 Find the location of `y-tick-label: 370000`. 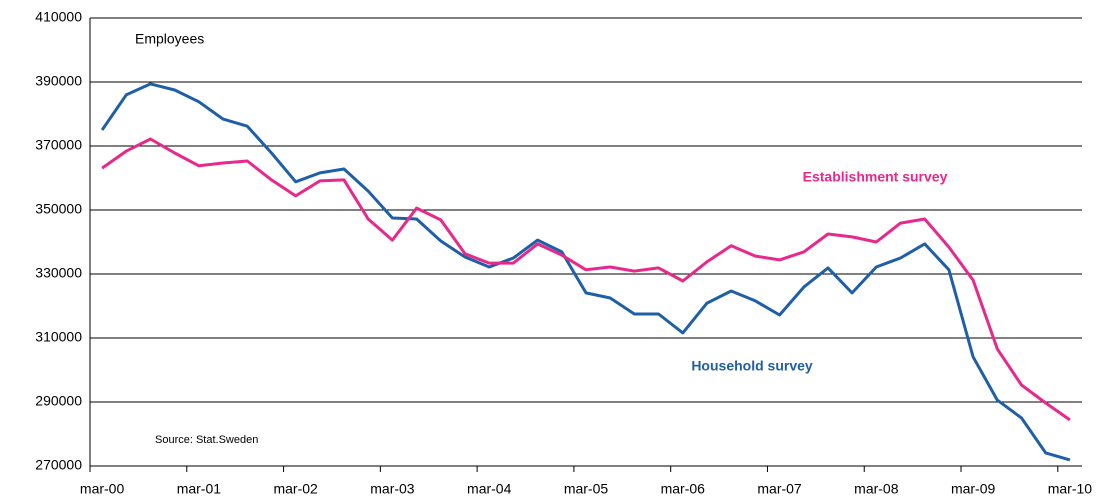

y-tick-label: 370000 is located at coordinates (58, 145).